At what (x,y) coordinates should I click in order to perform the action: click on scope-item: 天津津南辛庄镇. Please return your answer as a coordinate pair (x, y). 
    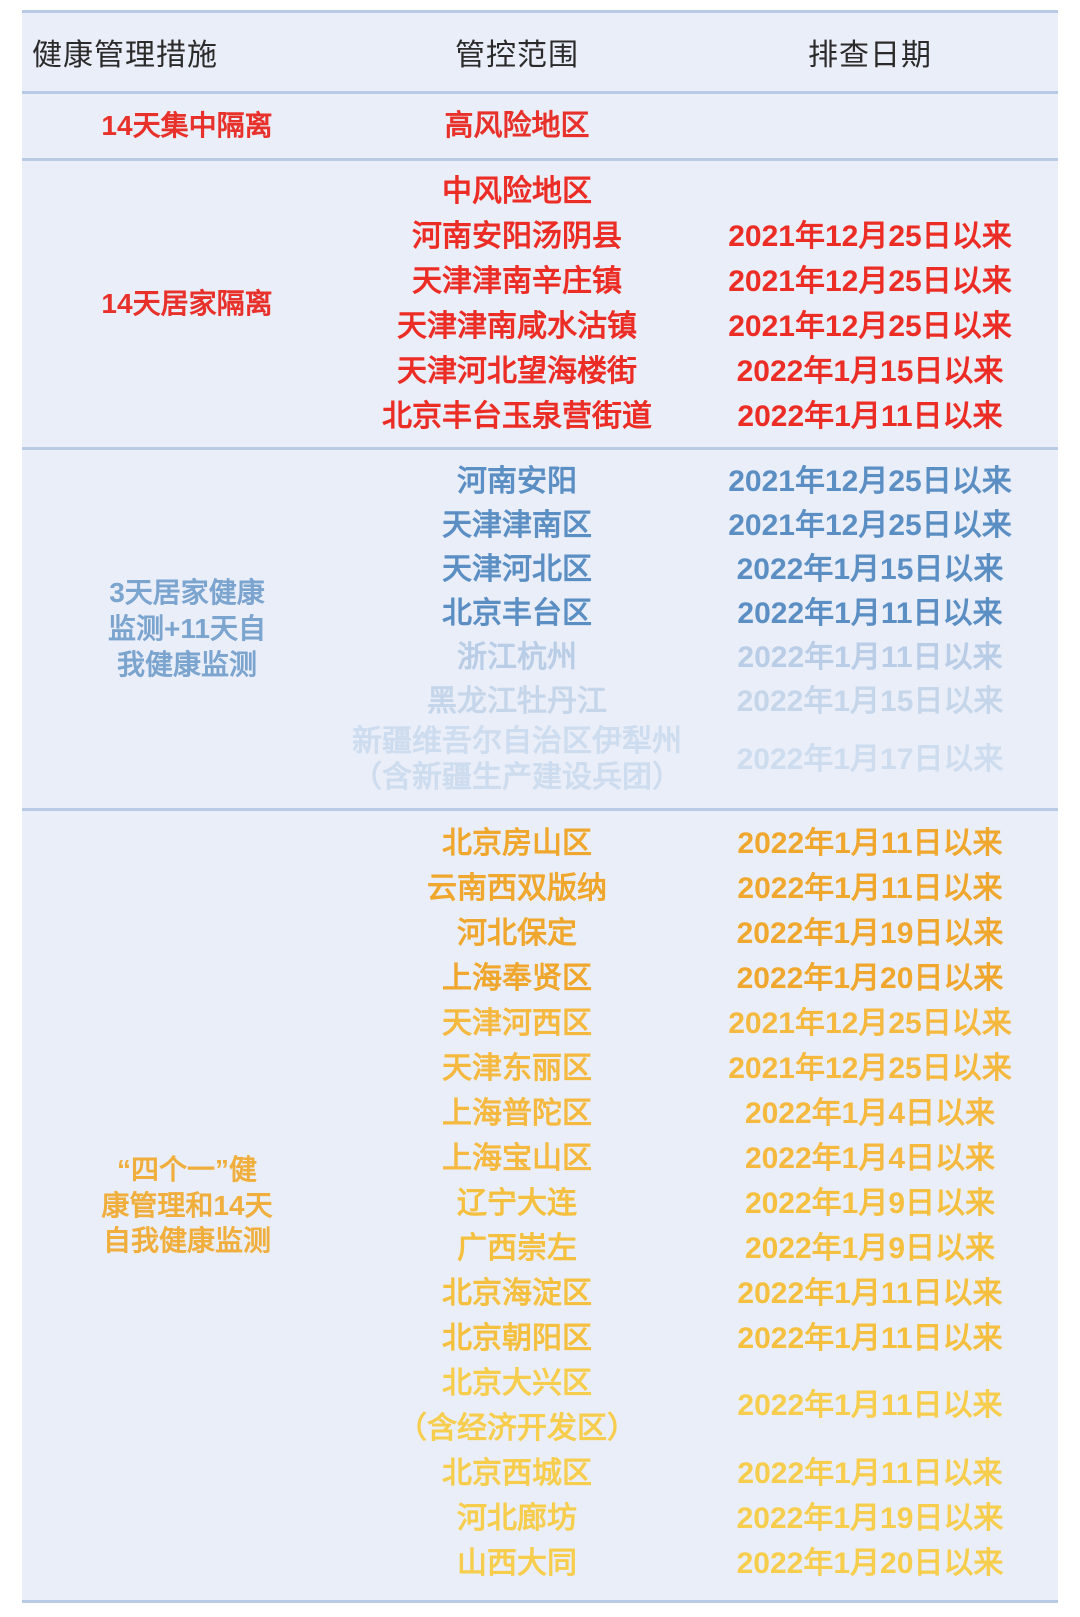
    Looking at the image, I should click on (517, 281).